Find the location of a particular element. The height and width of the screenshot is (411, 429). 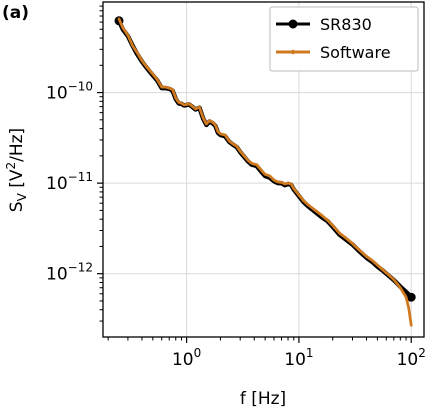

legend-label-sr830: SR830 is located at coordinates (346, 24).